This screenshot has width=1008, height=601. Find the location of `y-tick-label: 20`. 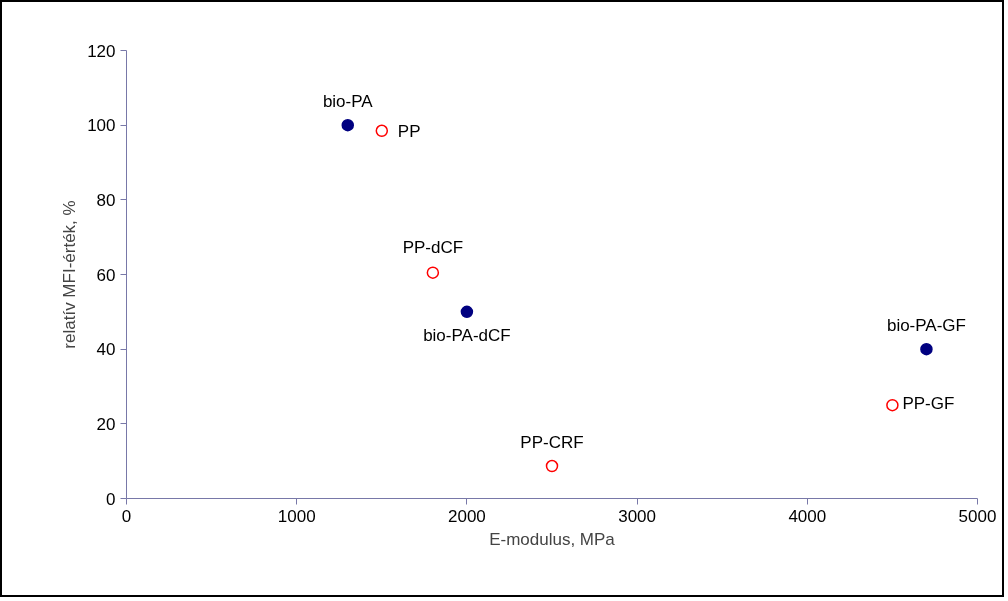

y-tick-label: 20 is located at coordinates (106, 424).